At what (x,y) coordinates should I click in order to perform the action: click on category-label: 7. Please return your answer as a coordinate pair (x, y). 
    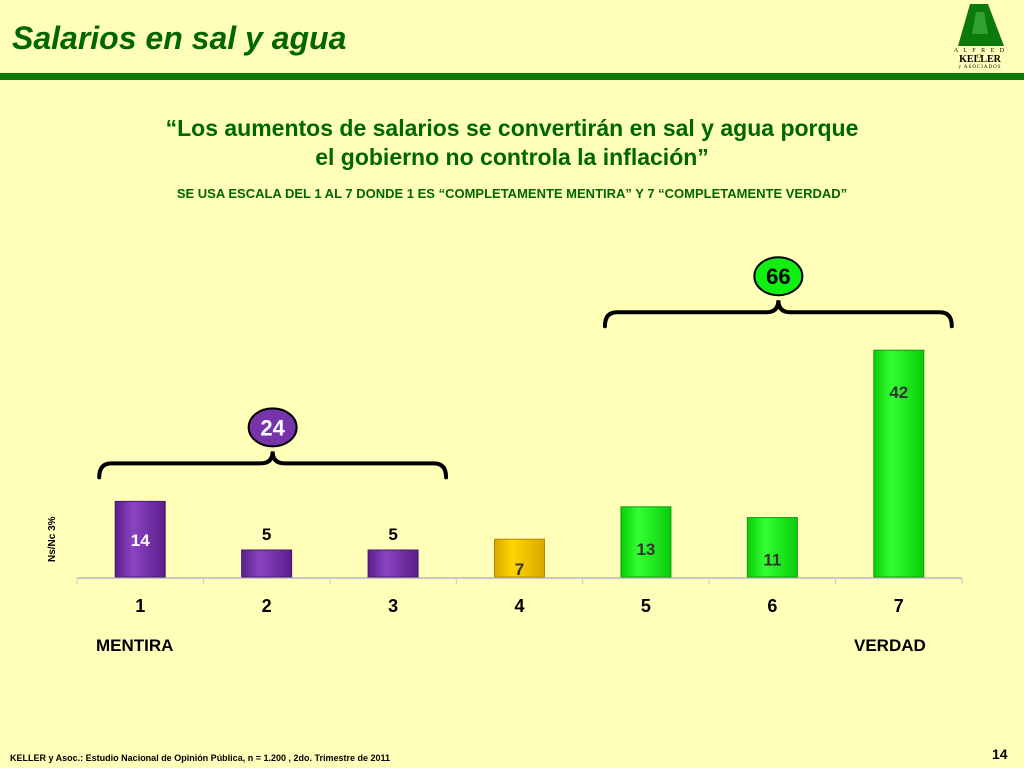
    Looking at the image, I should click on (899, 606).